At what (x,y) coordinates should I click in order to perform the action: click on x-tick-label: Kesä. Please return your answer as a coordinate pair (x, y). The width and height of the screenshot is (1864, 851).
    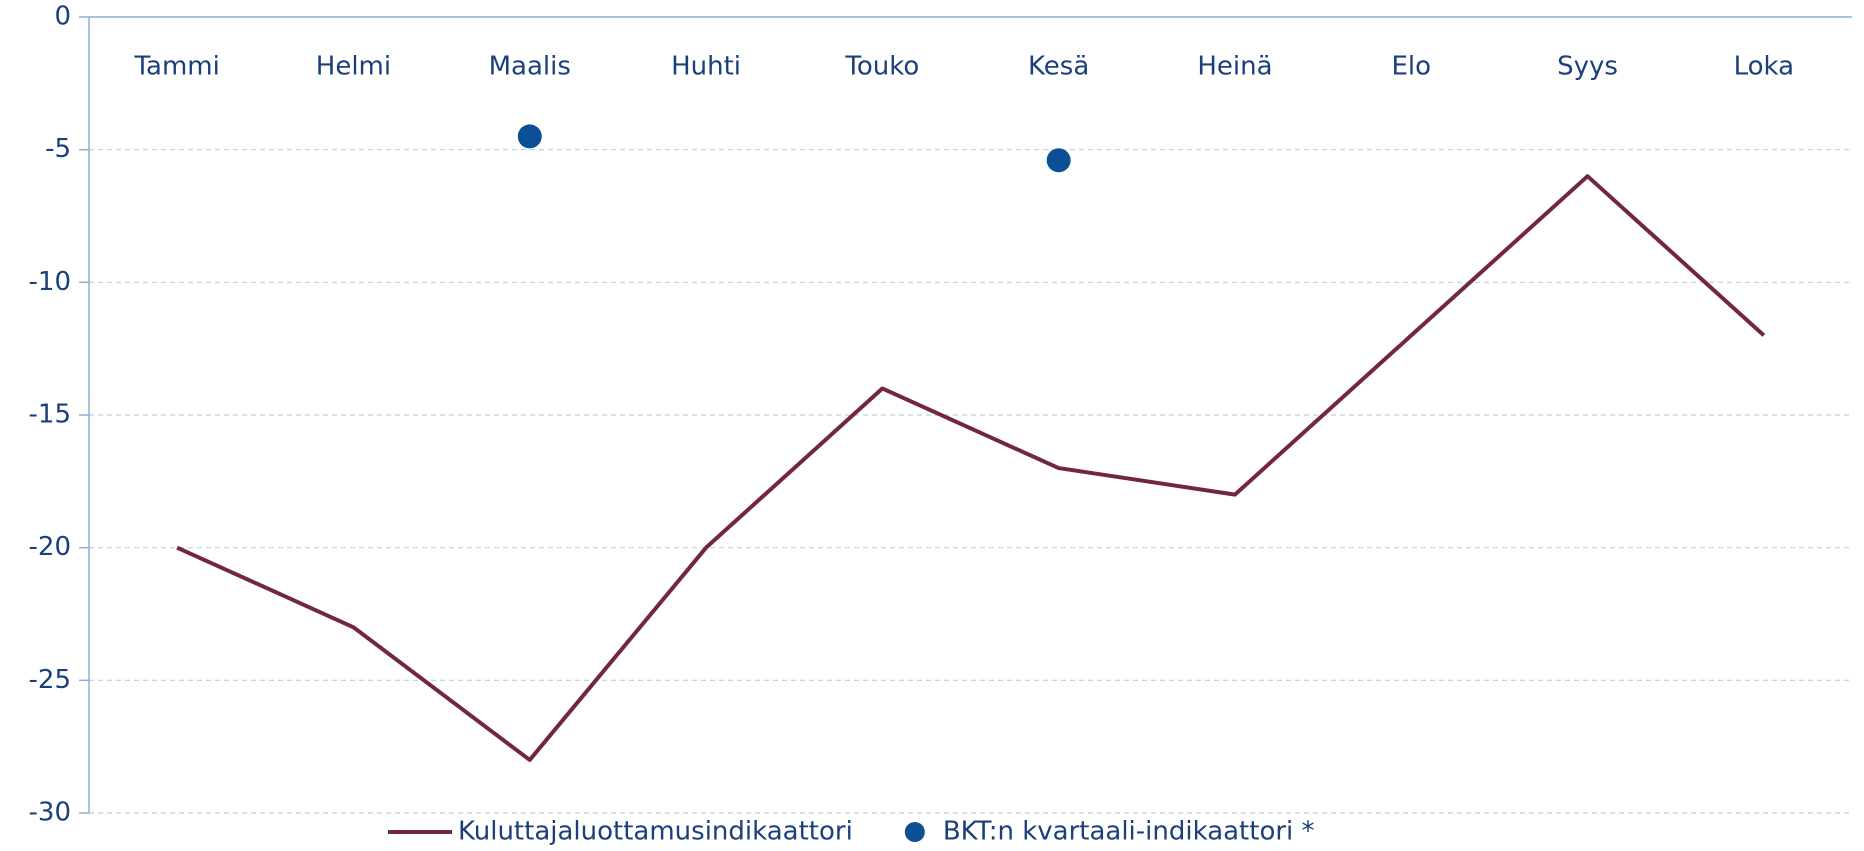
    Looking at the image, I should click on (1058, 67).